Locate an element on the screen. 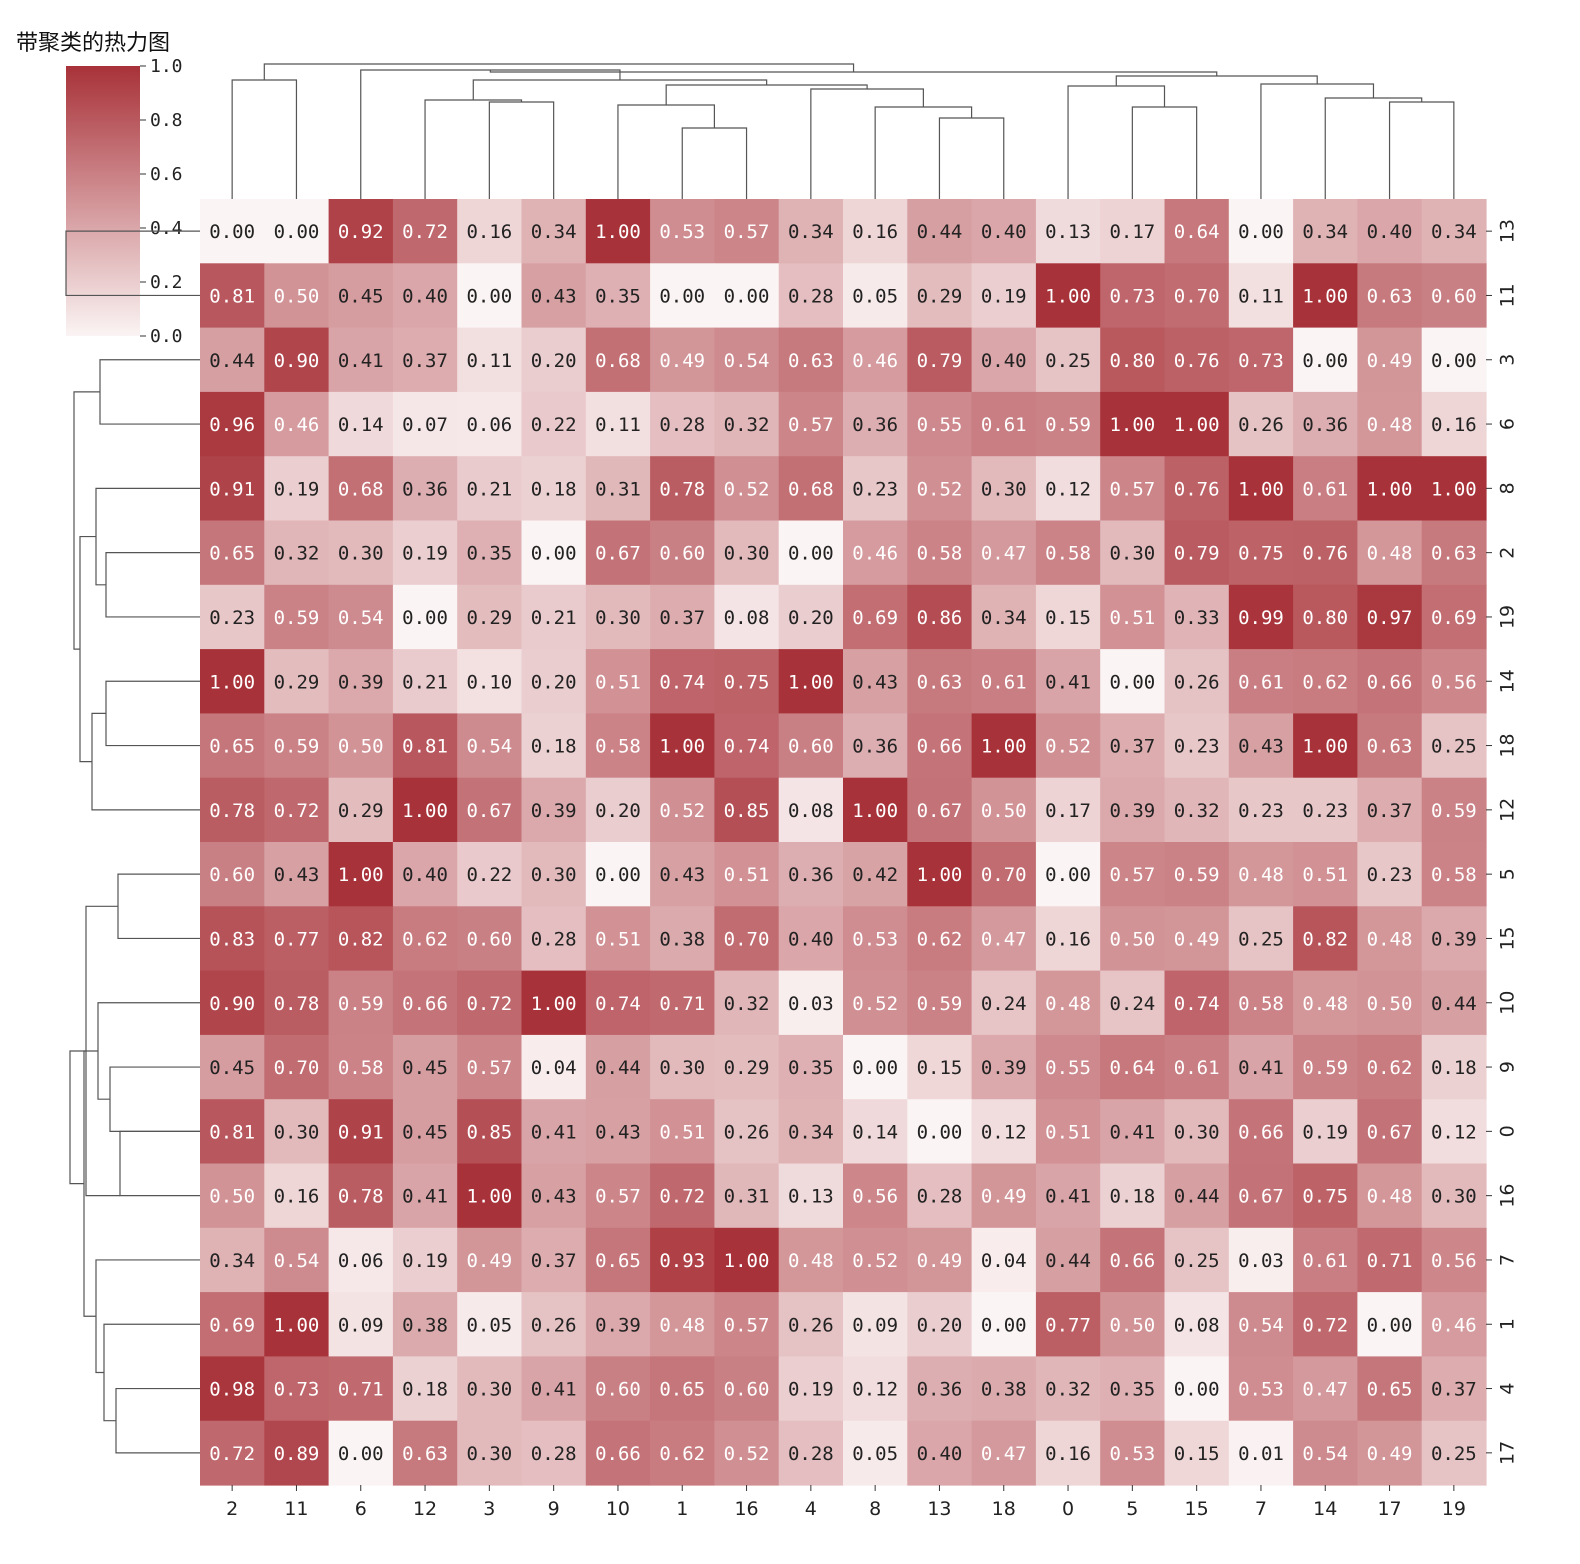  cell-value-label: 0.61 is located at coordinates (1197, 1068).